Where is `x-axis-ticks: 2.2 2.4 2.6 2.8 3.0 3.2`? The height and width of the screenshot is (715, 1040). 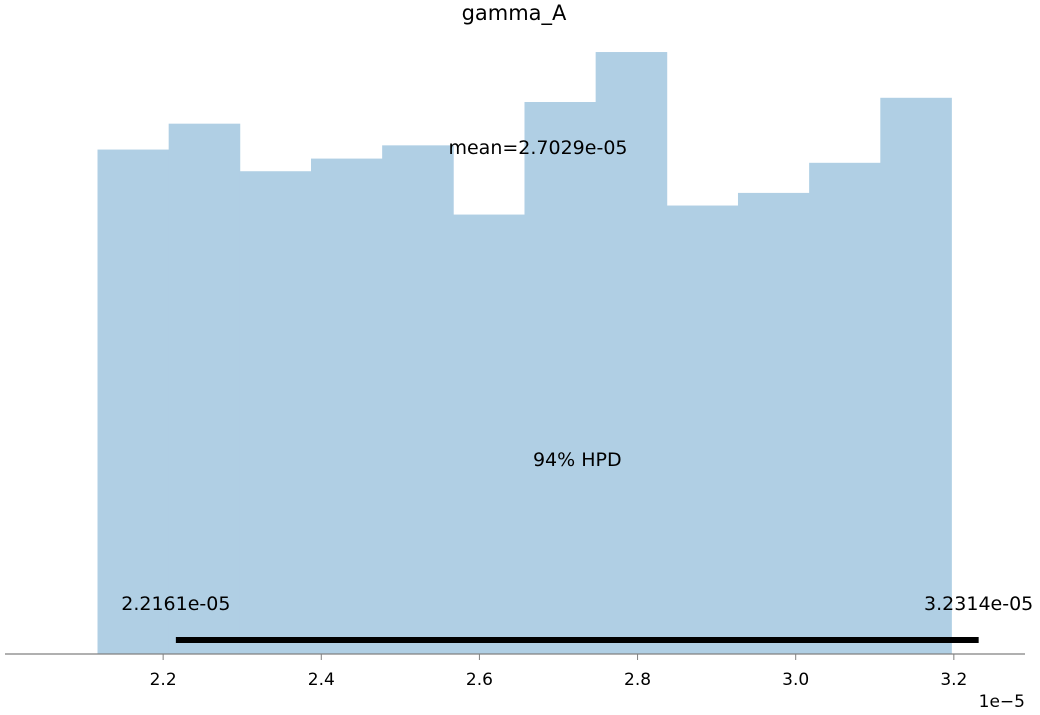
x-axis-ticks: 2.2 2.4 2.6 2.8 3.0 3.2 is located at coordinates (558, 672).